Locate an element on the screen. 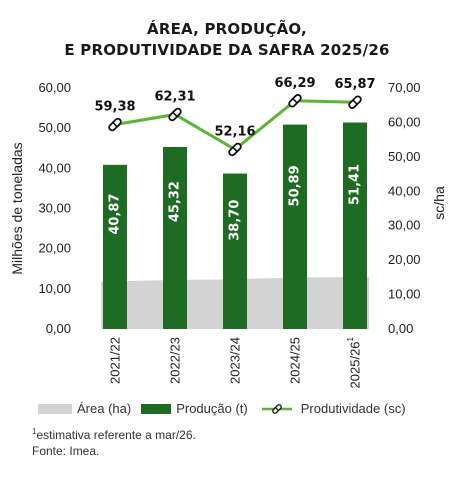  y-axis-tick-label: 10,00 is located at coordinates (54, 288).